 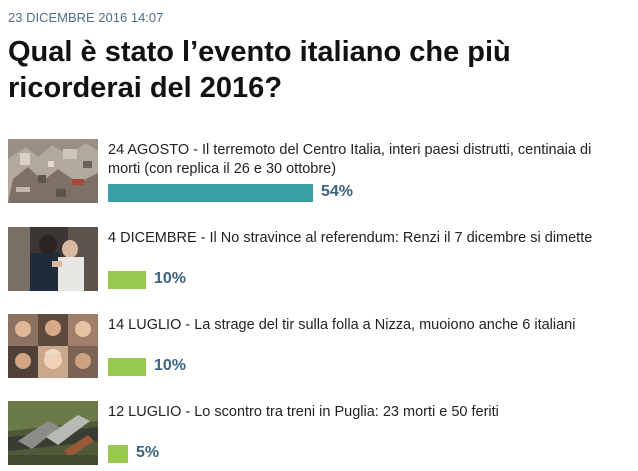 What do you see at coordinates (53, 433) in the screenshot?
I see `train-crash-photo` at bounding box center [53, 433].